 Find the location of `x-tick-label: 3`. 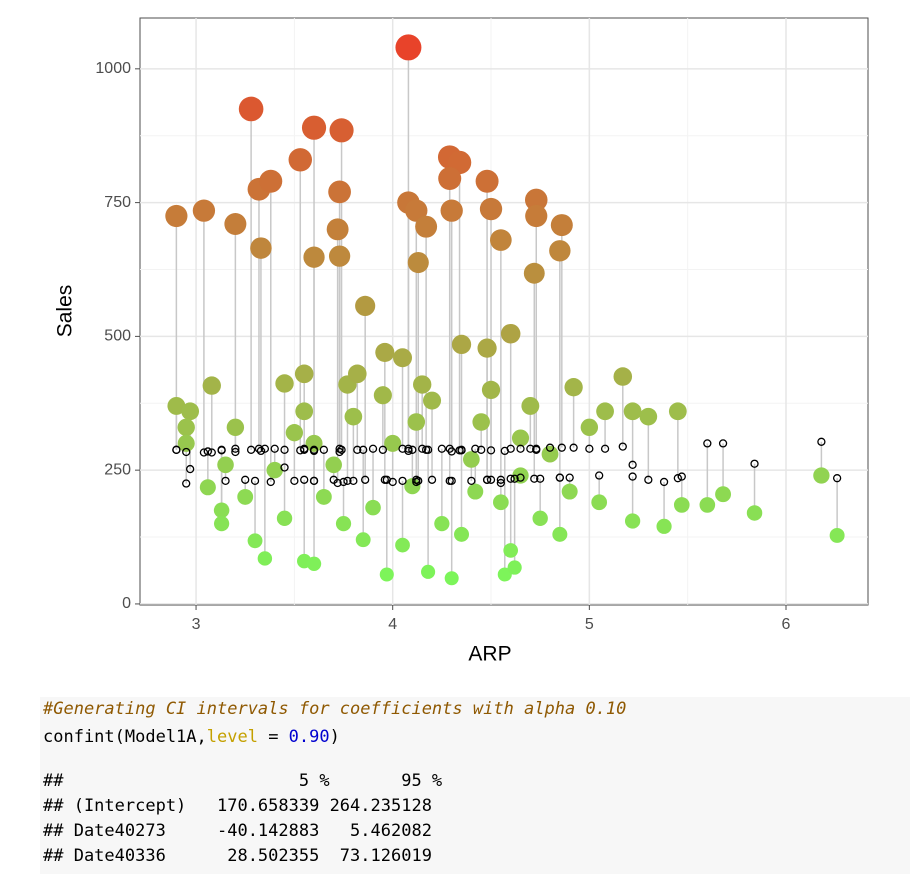

x-tick-label: 3 is located at coordinates (196, 624).